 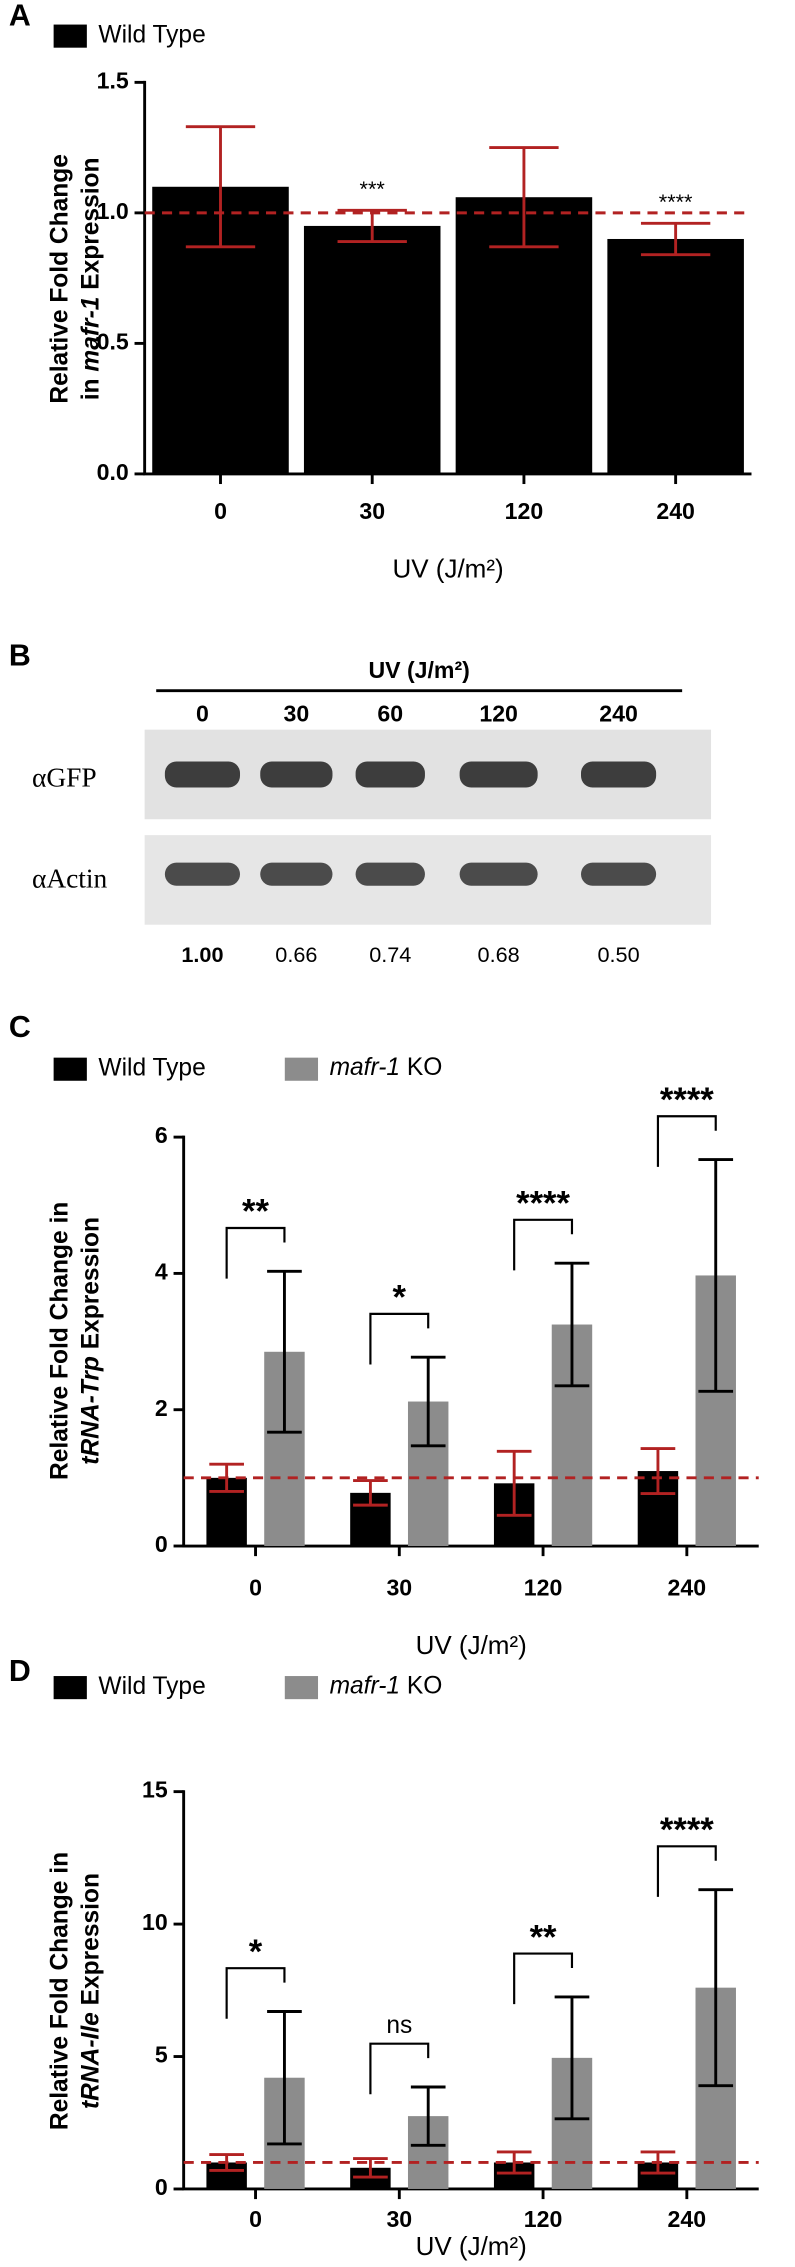 What do you see at coordinates (373, 188) in the screenshot?
I see `significance: ***` at bounding box center [373, 188].